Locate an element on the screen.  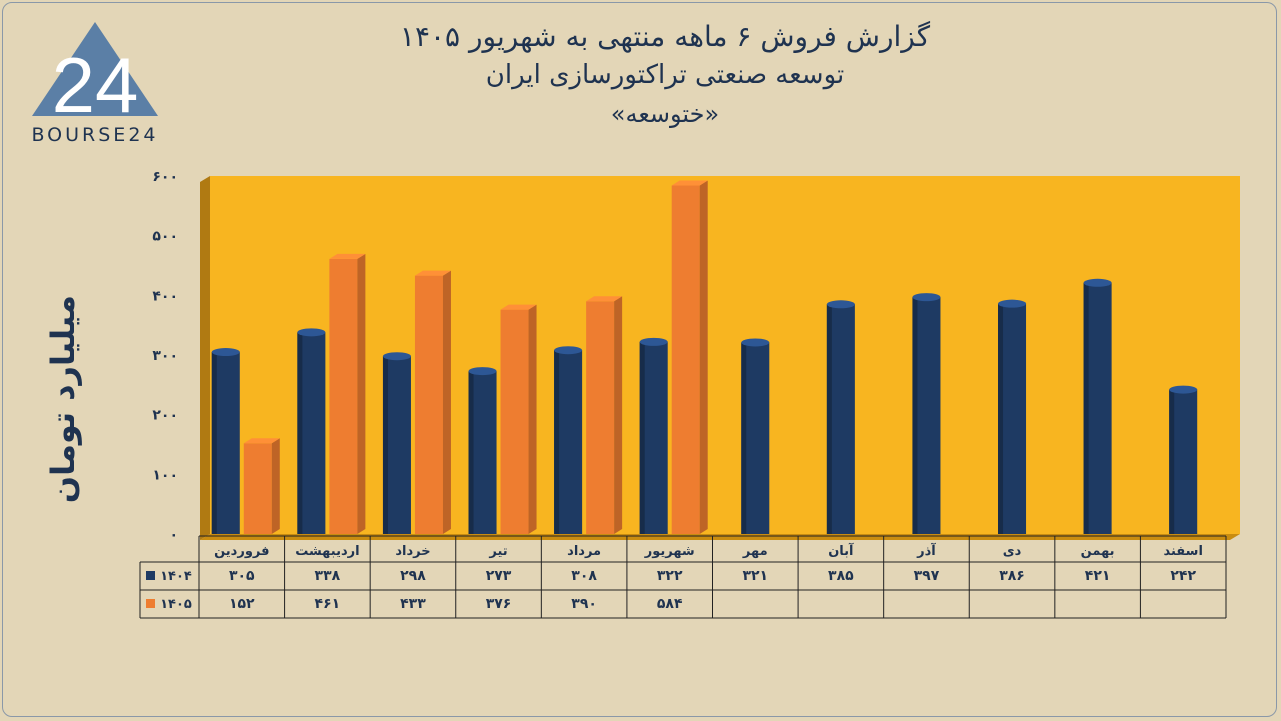
legend-label: ۱۴۰۵ is located at coordinates (176, 604).